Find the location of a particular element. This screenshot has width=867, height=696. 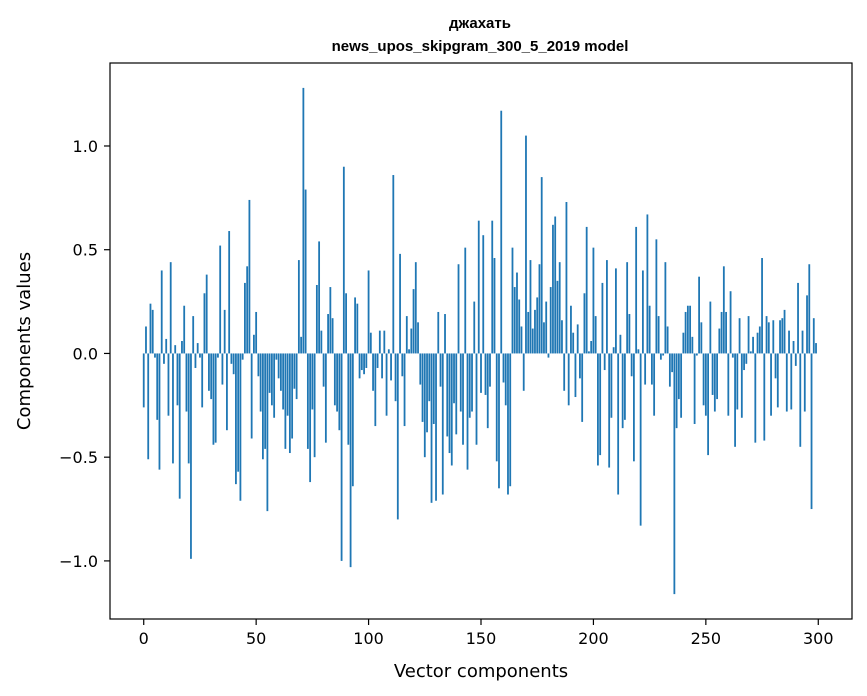

y-tick-label: 1.0 is located at coordinates (85, 146).